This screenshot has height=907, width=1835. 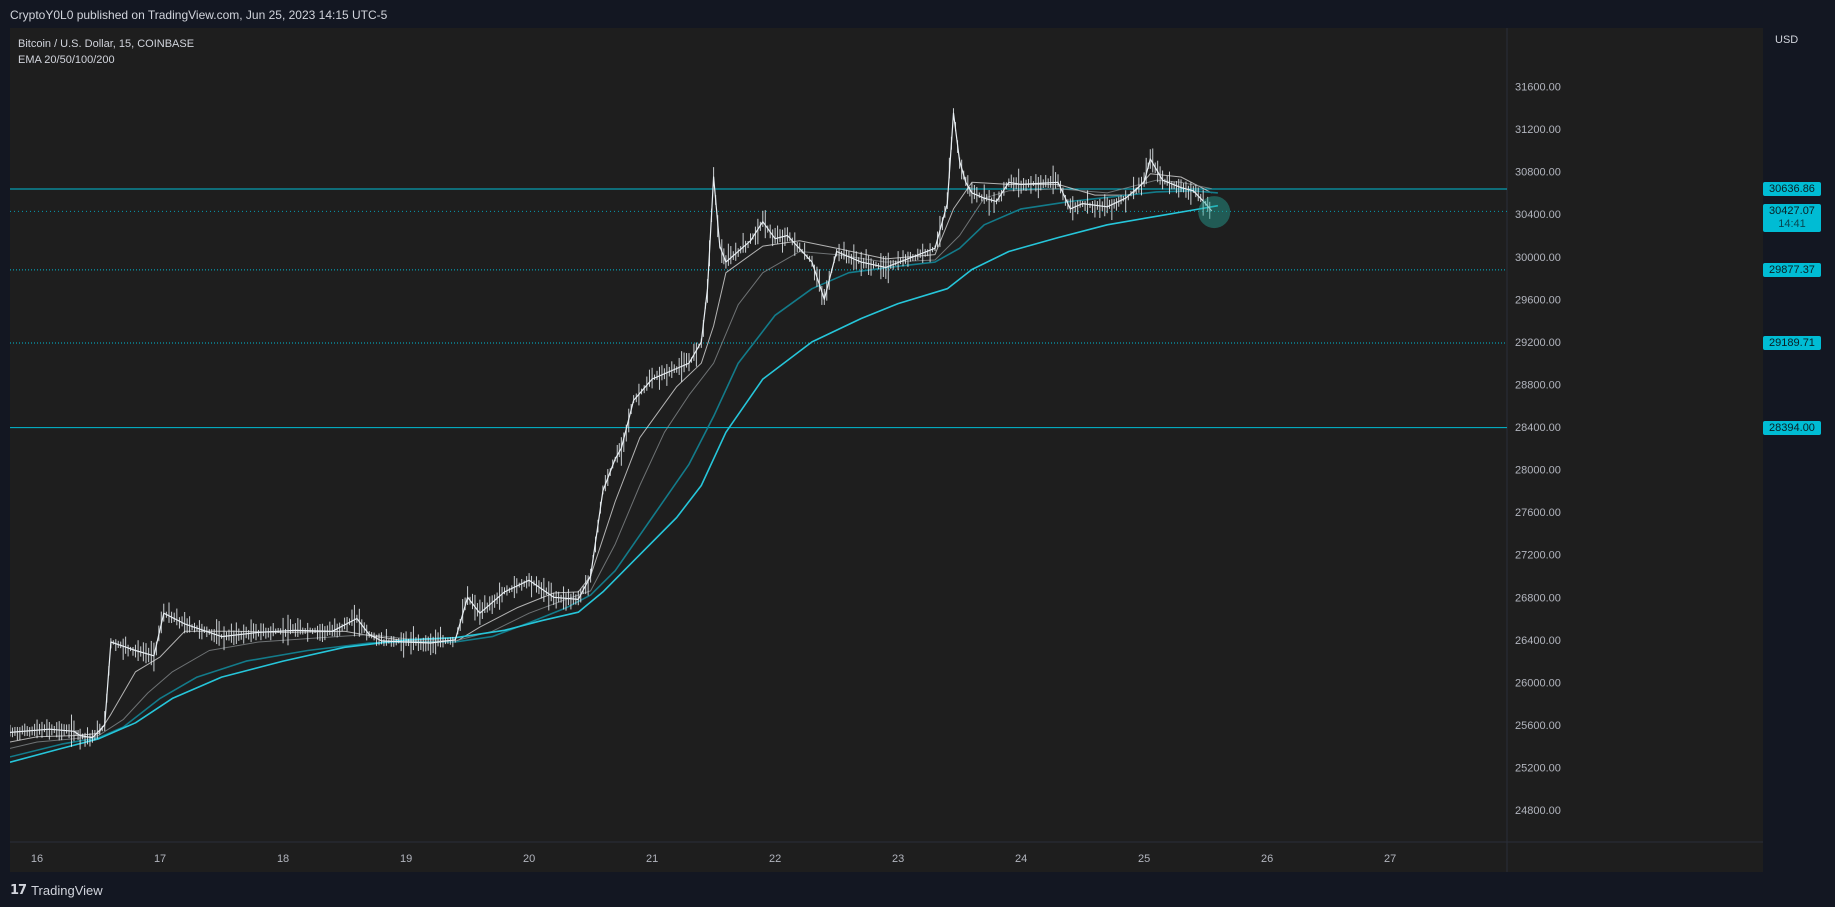 I want to click on last-price-tag: 30427.07 14:41, so click(x=1792, y=218).